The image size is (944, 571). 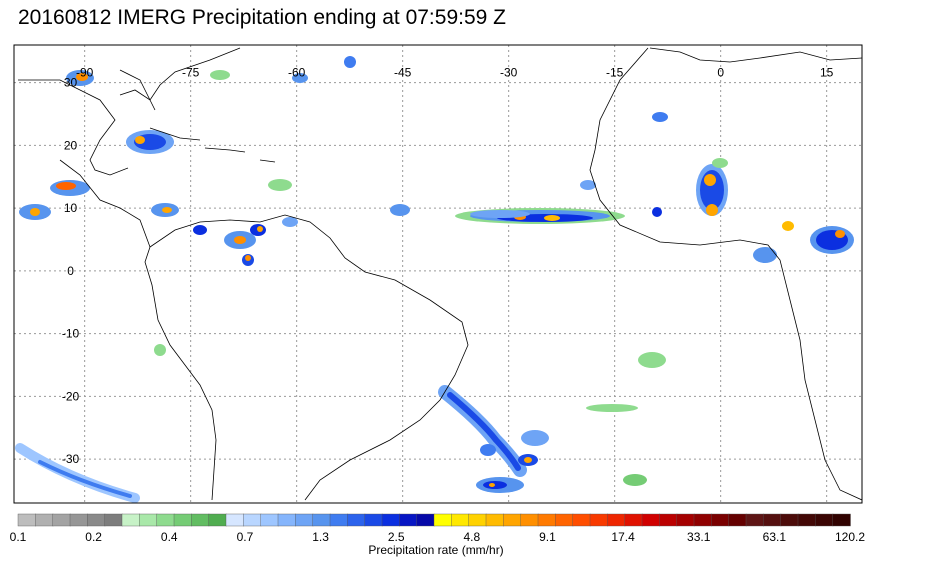 What do you see at coordinates (93, 537) in the screenshot?
I see `colorbar-tick-label: 0.2` at bounding box center [93, 537].